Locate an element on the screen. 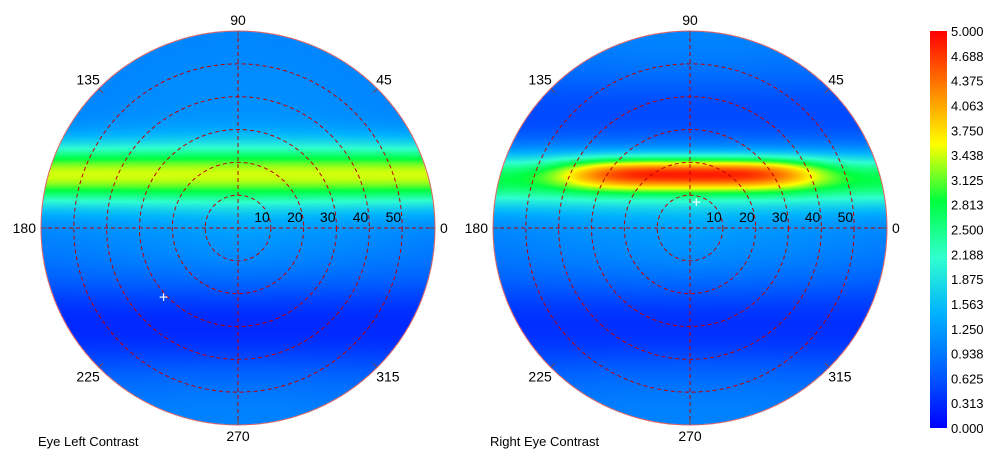 Image resolution: width=996 pixels, height=455 pixels. colorbar-tick-label: 1.250 is located at coordinates (967, 329).